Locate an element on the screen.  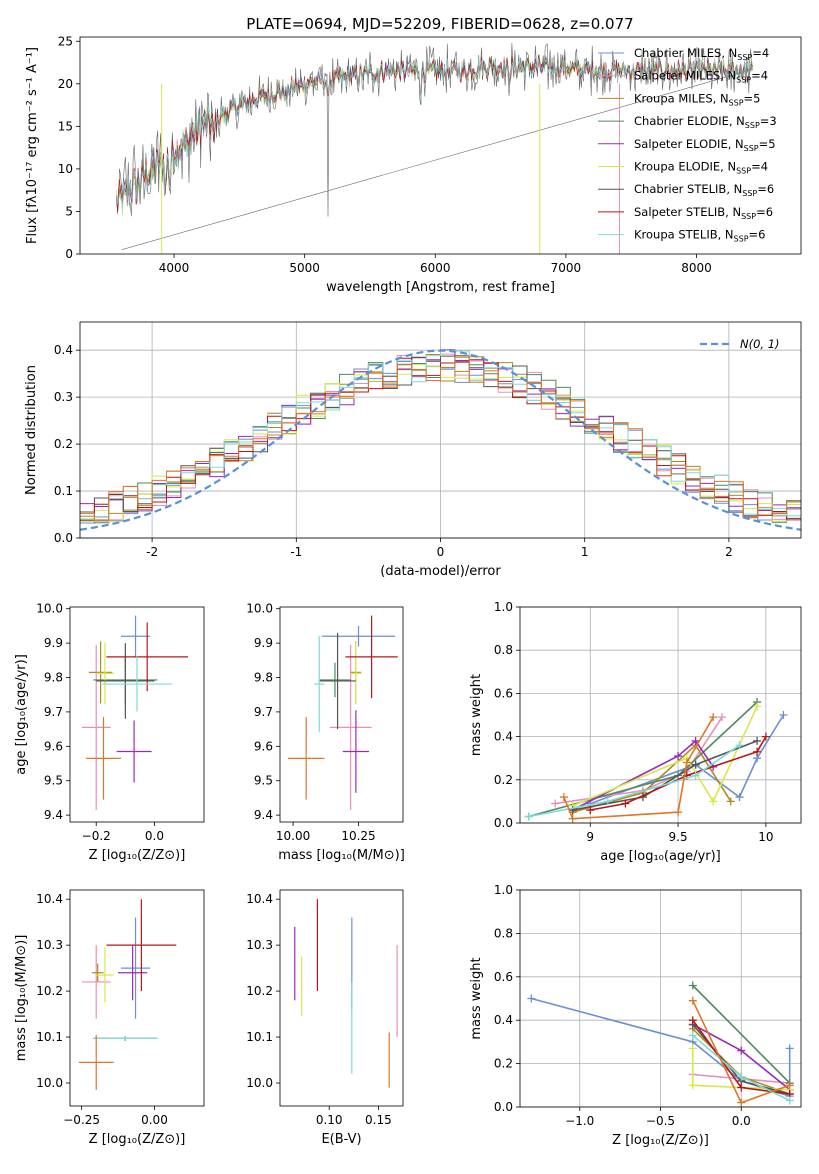
legend-label: Salpeter MILES, NSSP=4 is located at coordinates (701, 77).